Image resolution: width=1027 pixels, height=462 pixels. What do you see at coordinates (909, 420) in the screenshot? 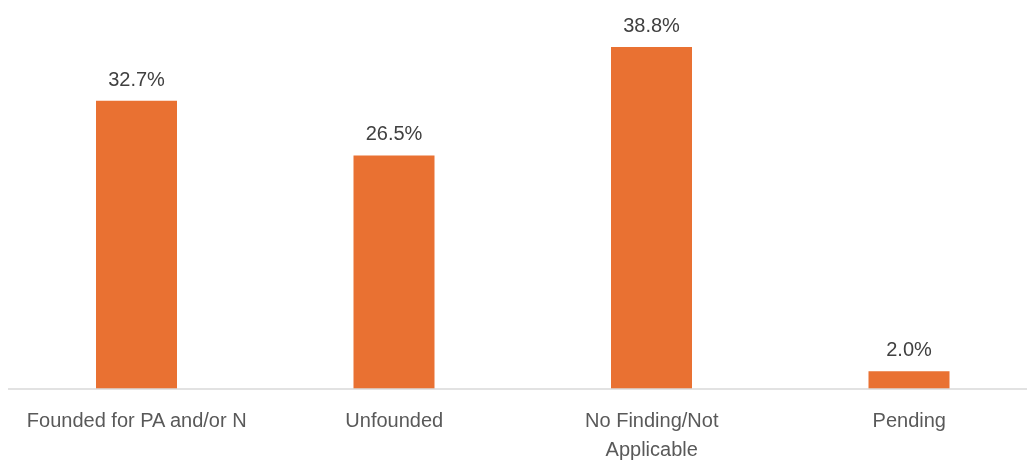
I see `x-tick-label: Pending` at bounding box center [909, 420].